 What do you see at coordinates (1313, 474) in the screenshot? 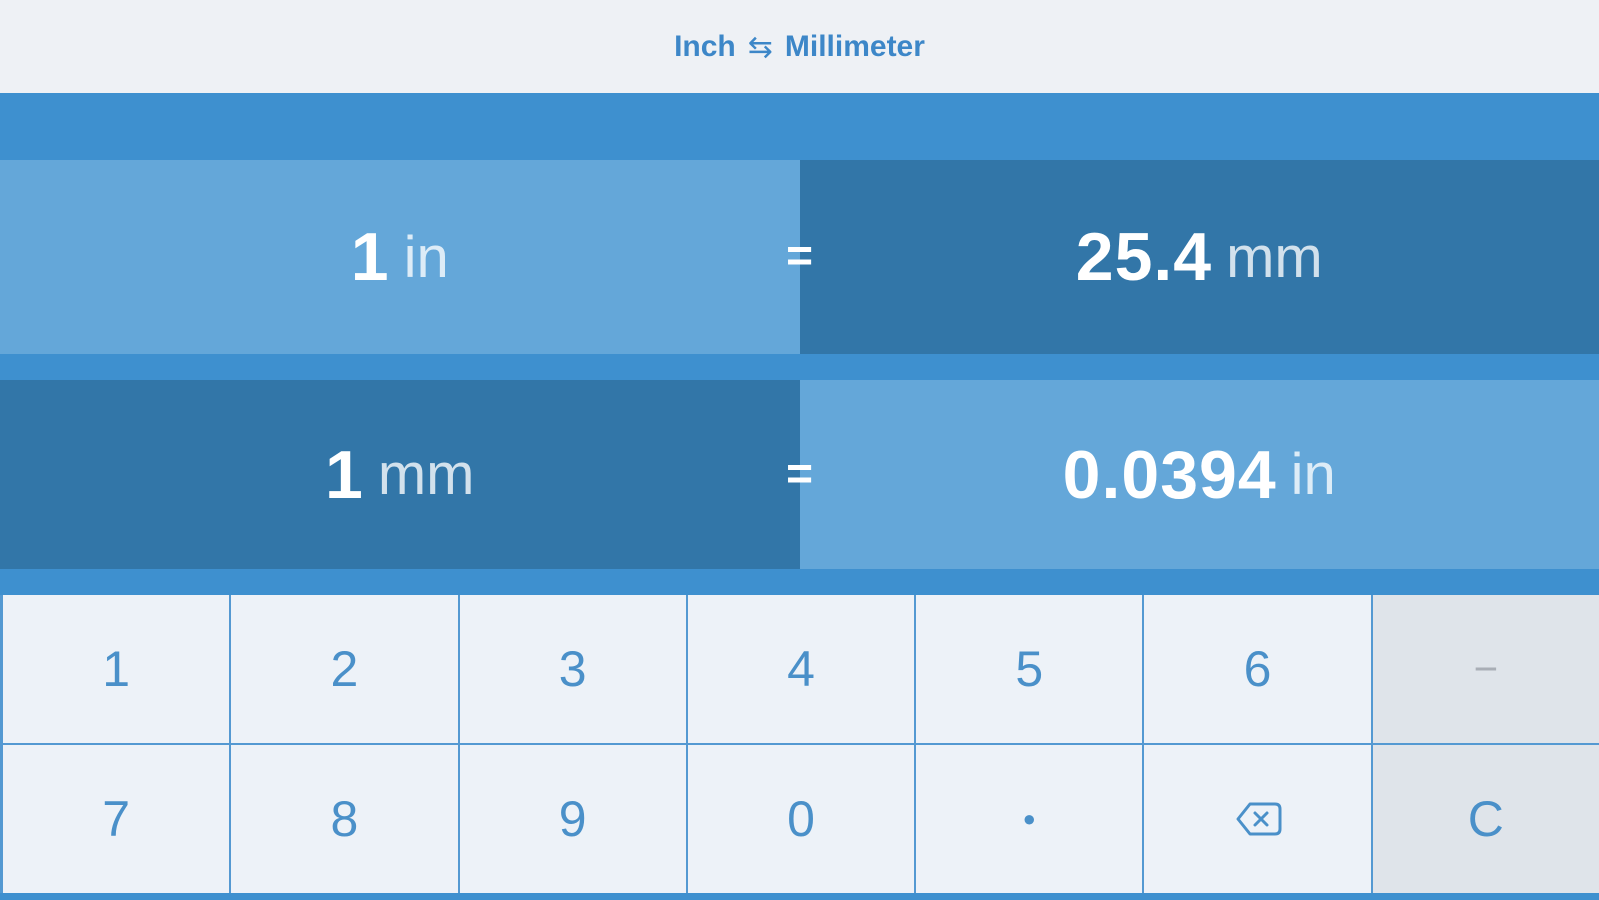
I see `to-unit: in` at bounding box center [1313, 474].